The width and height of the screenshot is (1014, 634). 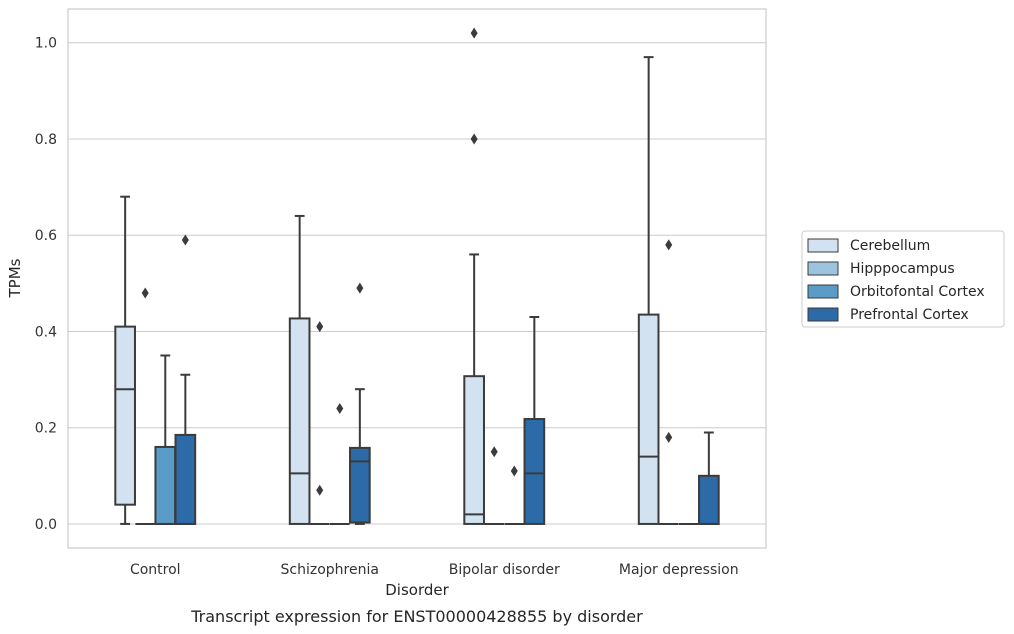 What do you see at coordinates (417, 590) in the screenshot?
I see `x-axis-label: Disorder` at bounding box center [417, 590].